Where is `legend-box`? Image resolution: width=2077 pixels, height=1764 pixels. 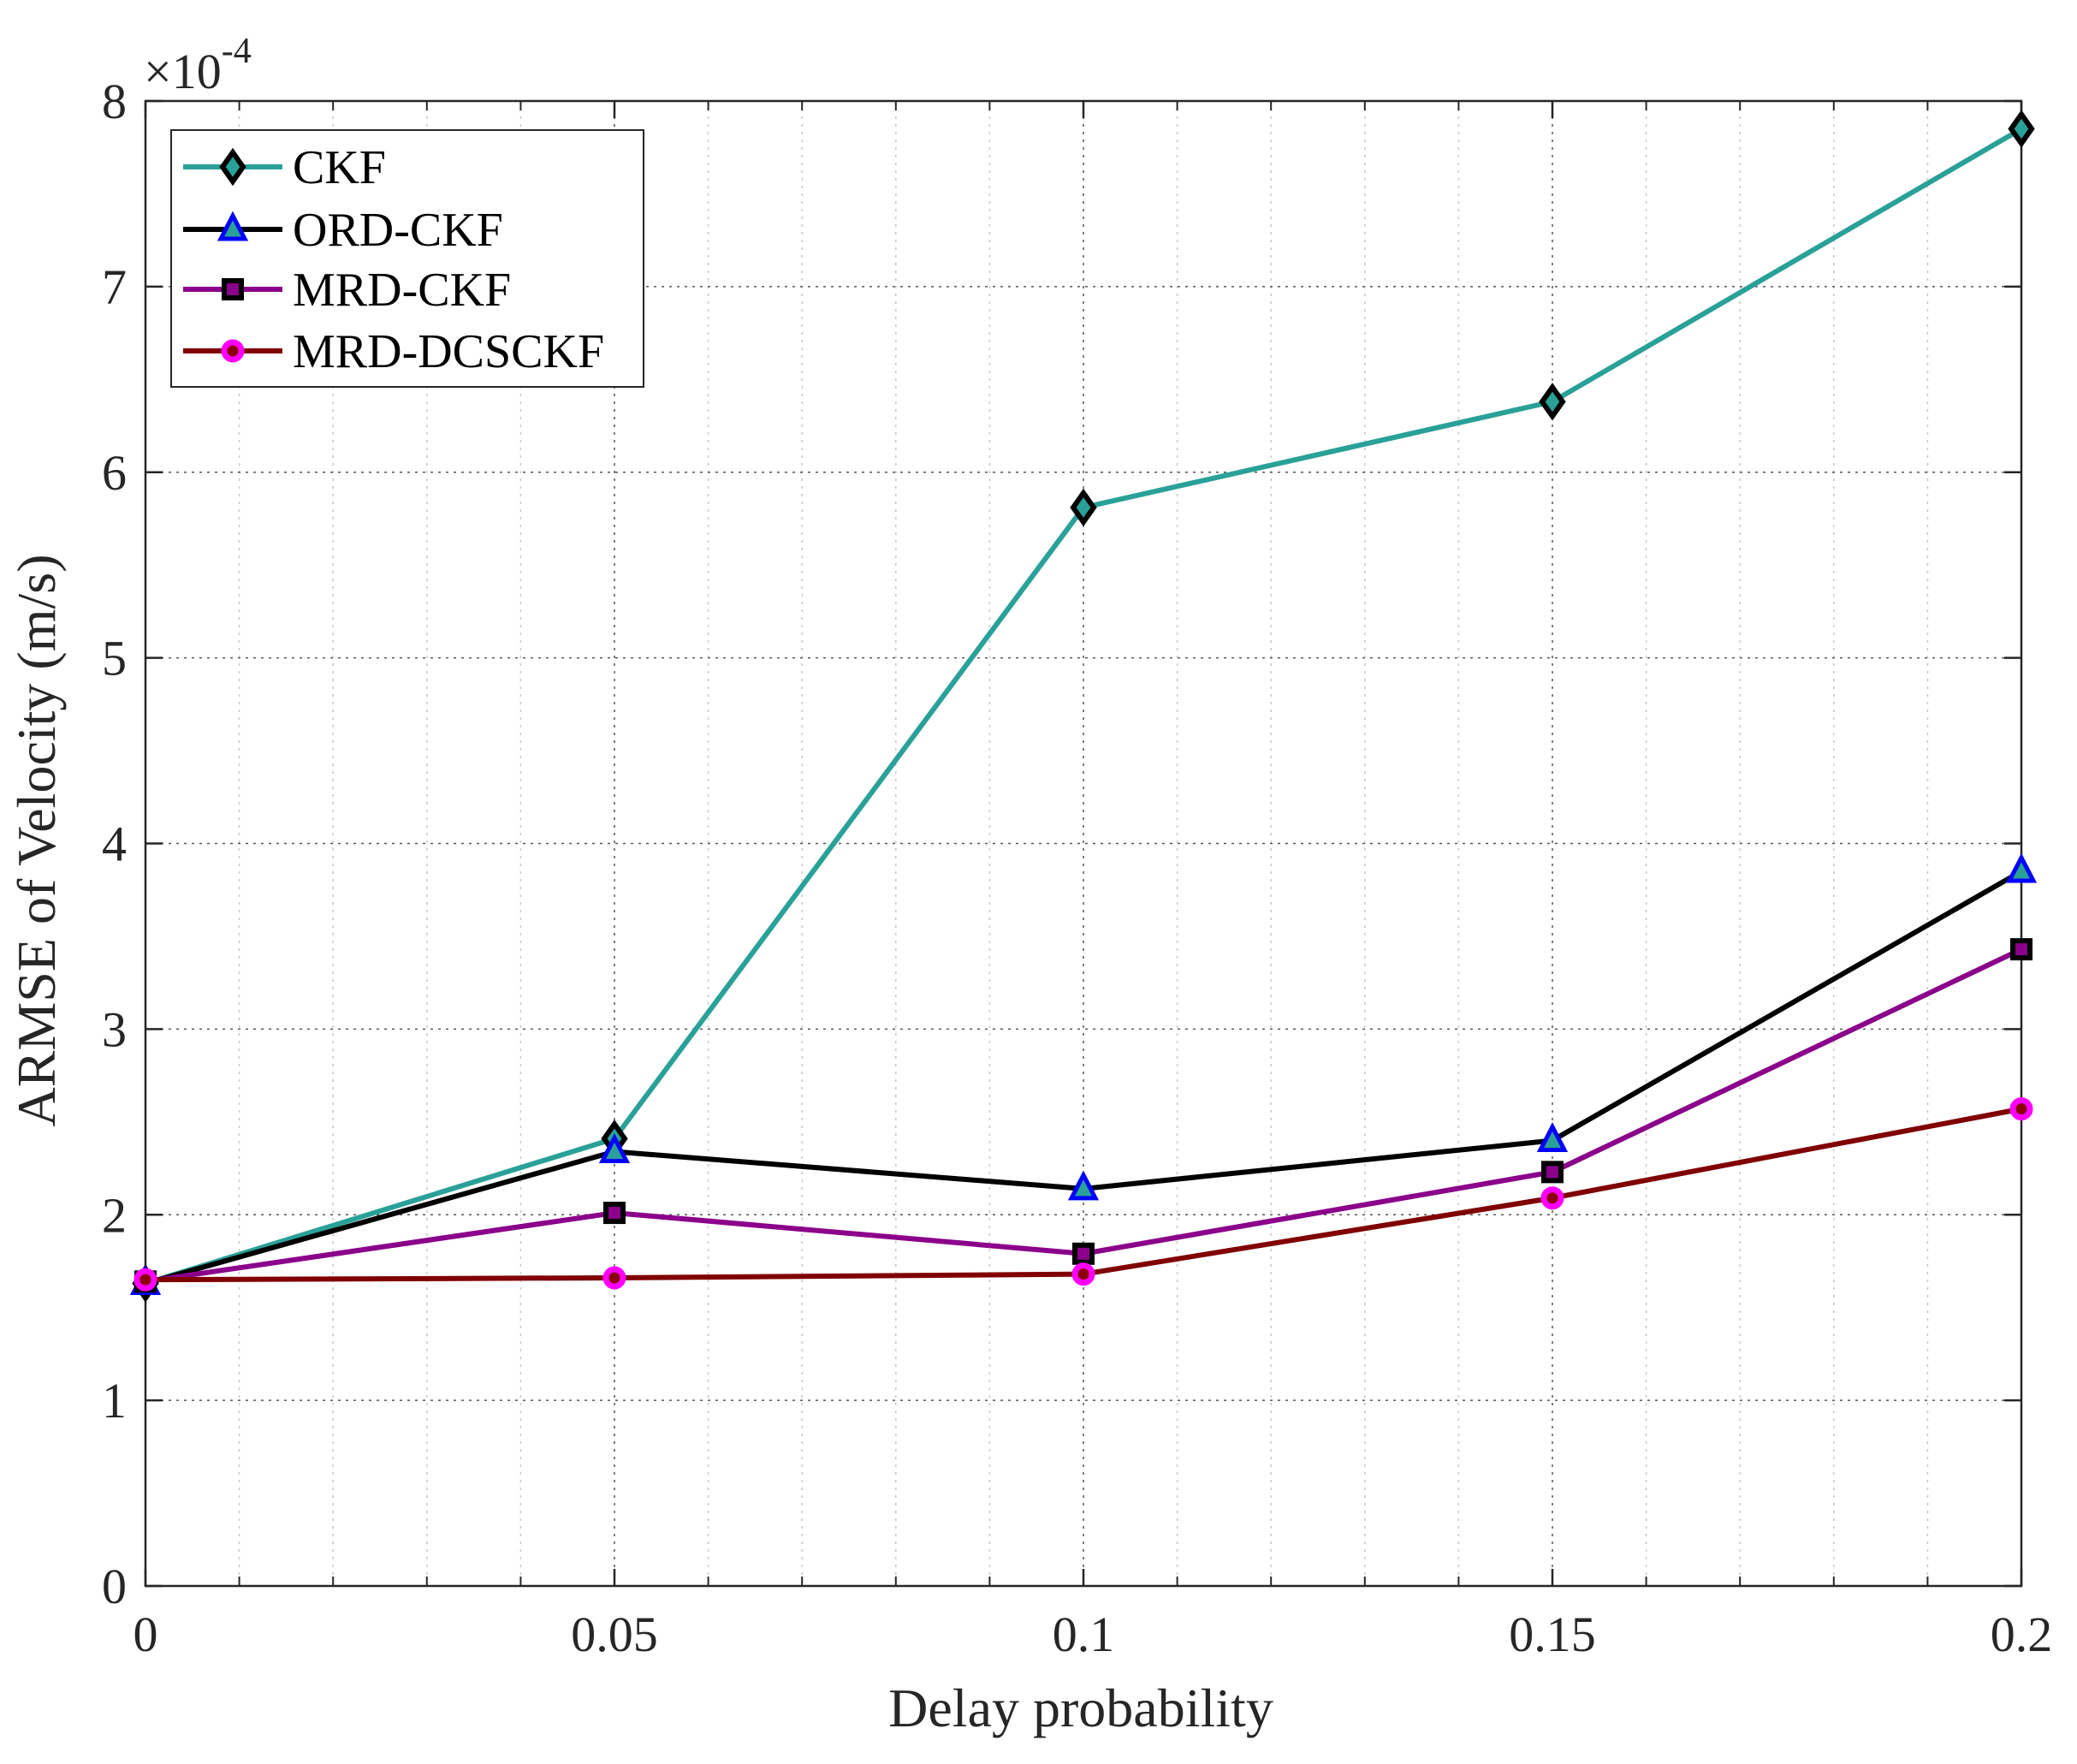
legend-box is located at coordinates (407, 258).